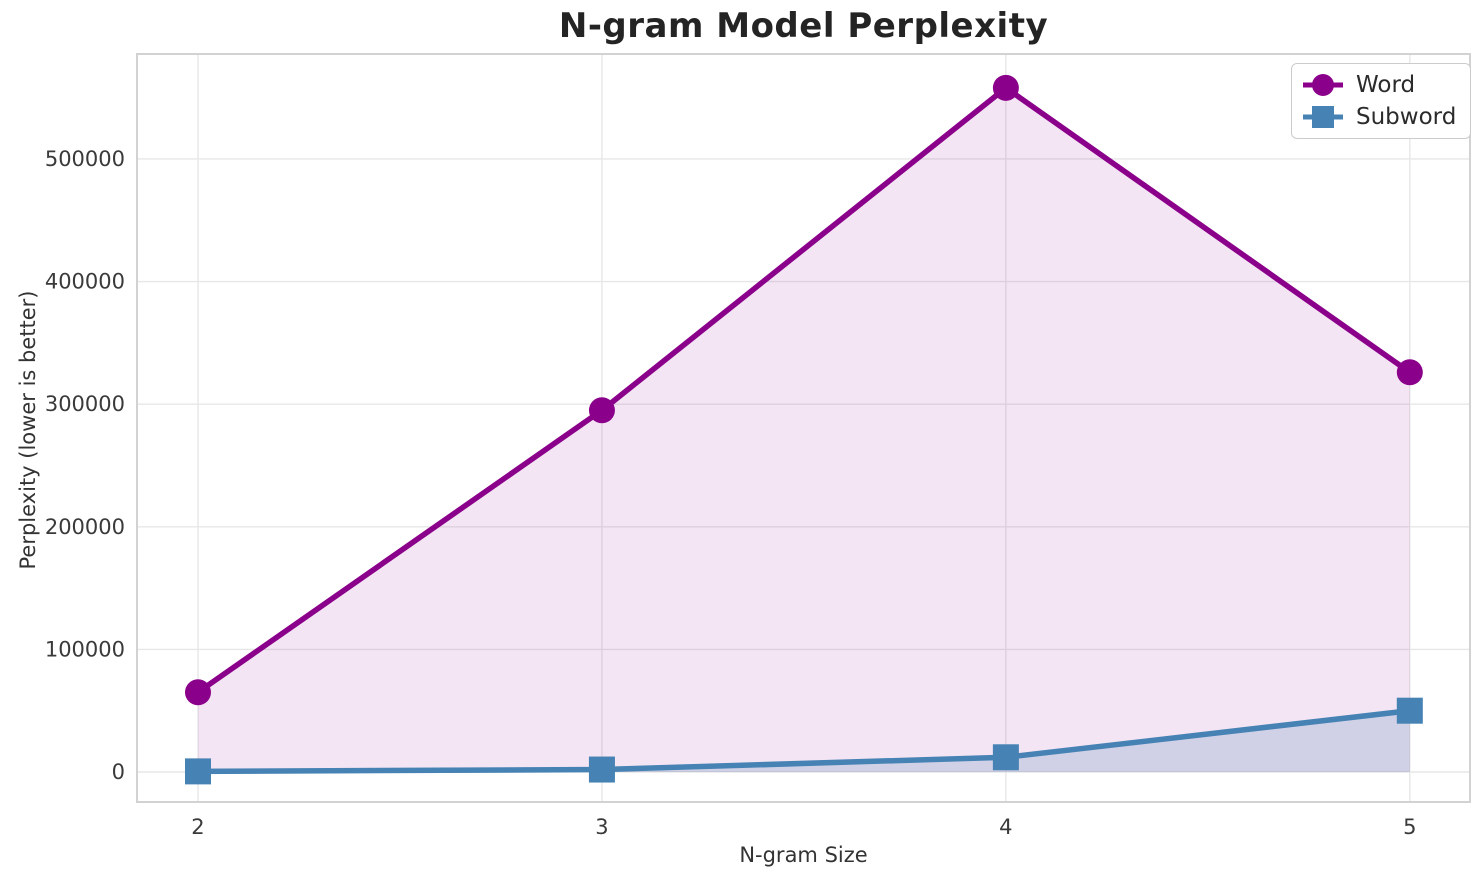 The height and width of the screenshot is (885, 1484). What do you see at coordinates (1381, 101) in the screenshot?
I see `legend: Word Subword` at bounding box center [1381, 101].